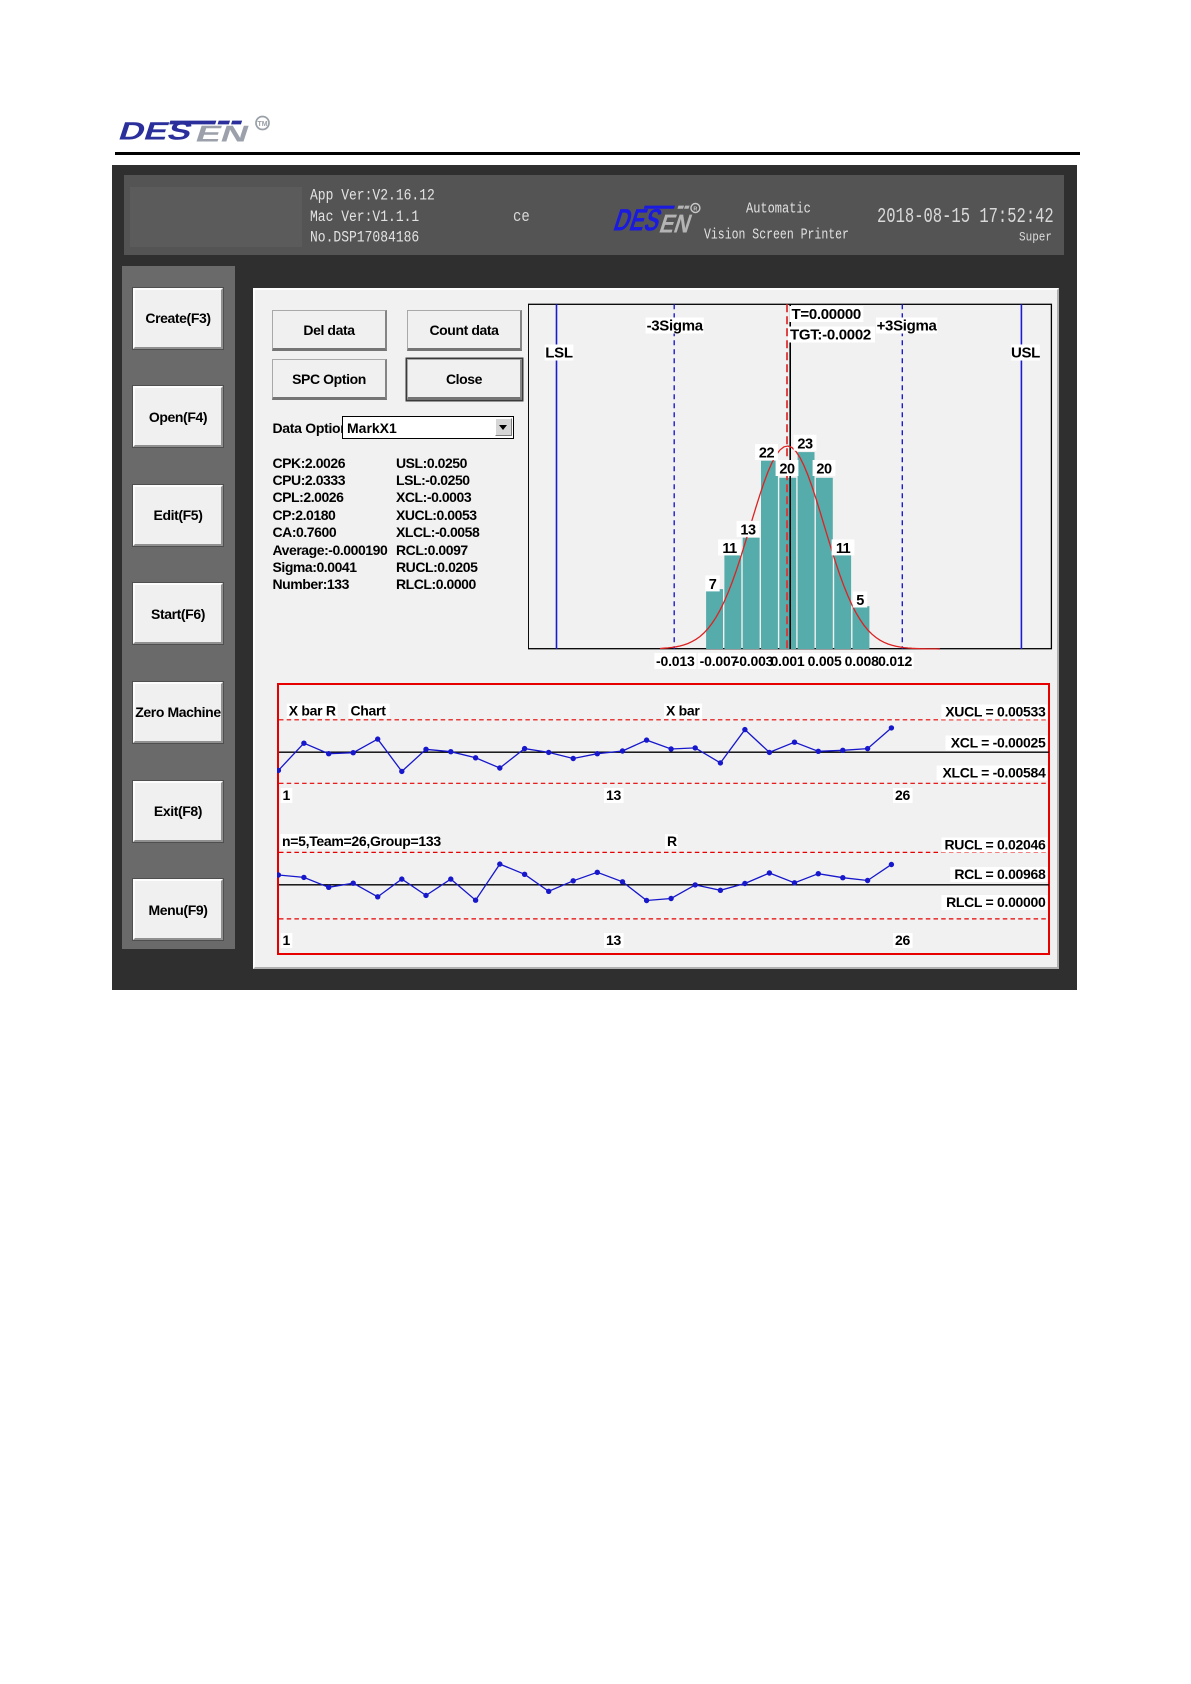 The image size is (1191, 1684). Describe the element at coordinates (559, 353) in the screenshot. I see `svg-text: LSL` at that location.